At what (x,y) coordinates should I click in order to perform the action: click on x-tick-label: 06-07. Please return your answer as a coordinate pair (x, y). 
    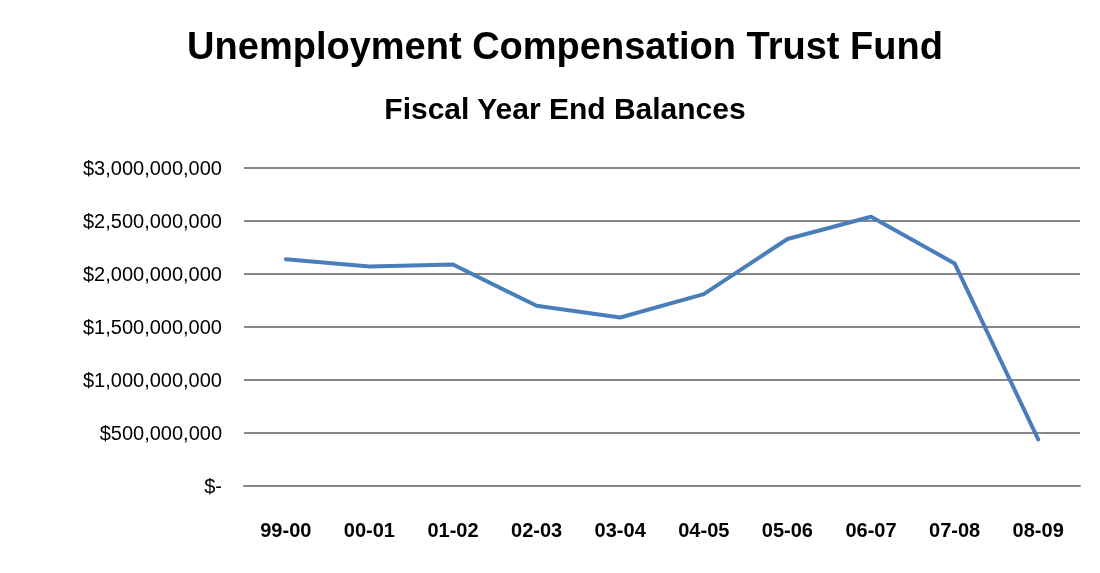
    Looking at the image, I should click on (871, 530).